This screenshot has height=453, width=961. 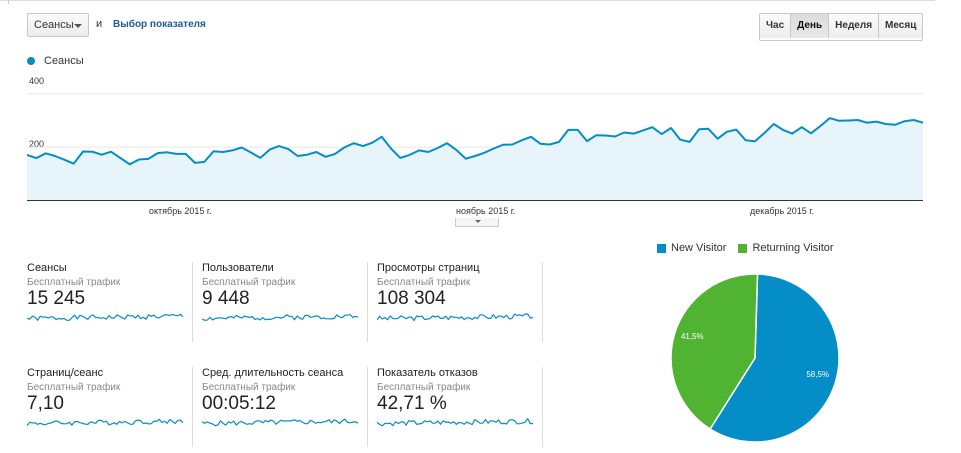 What do you see at coordinates (107, 294) in the screenshot?
I see `metric-card-sessions: Сеансы Бесплатный трафик 15 245` at bounding box center [107, 294].